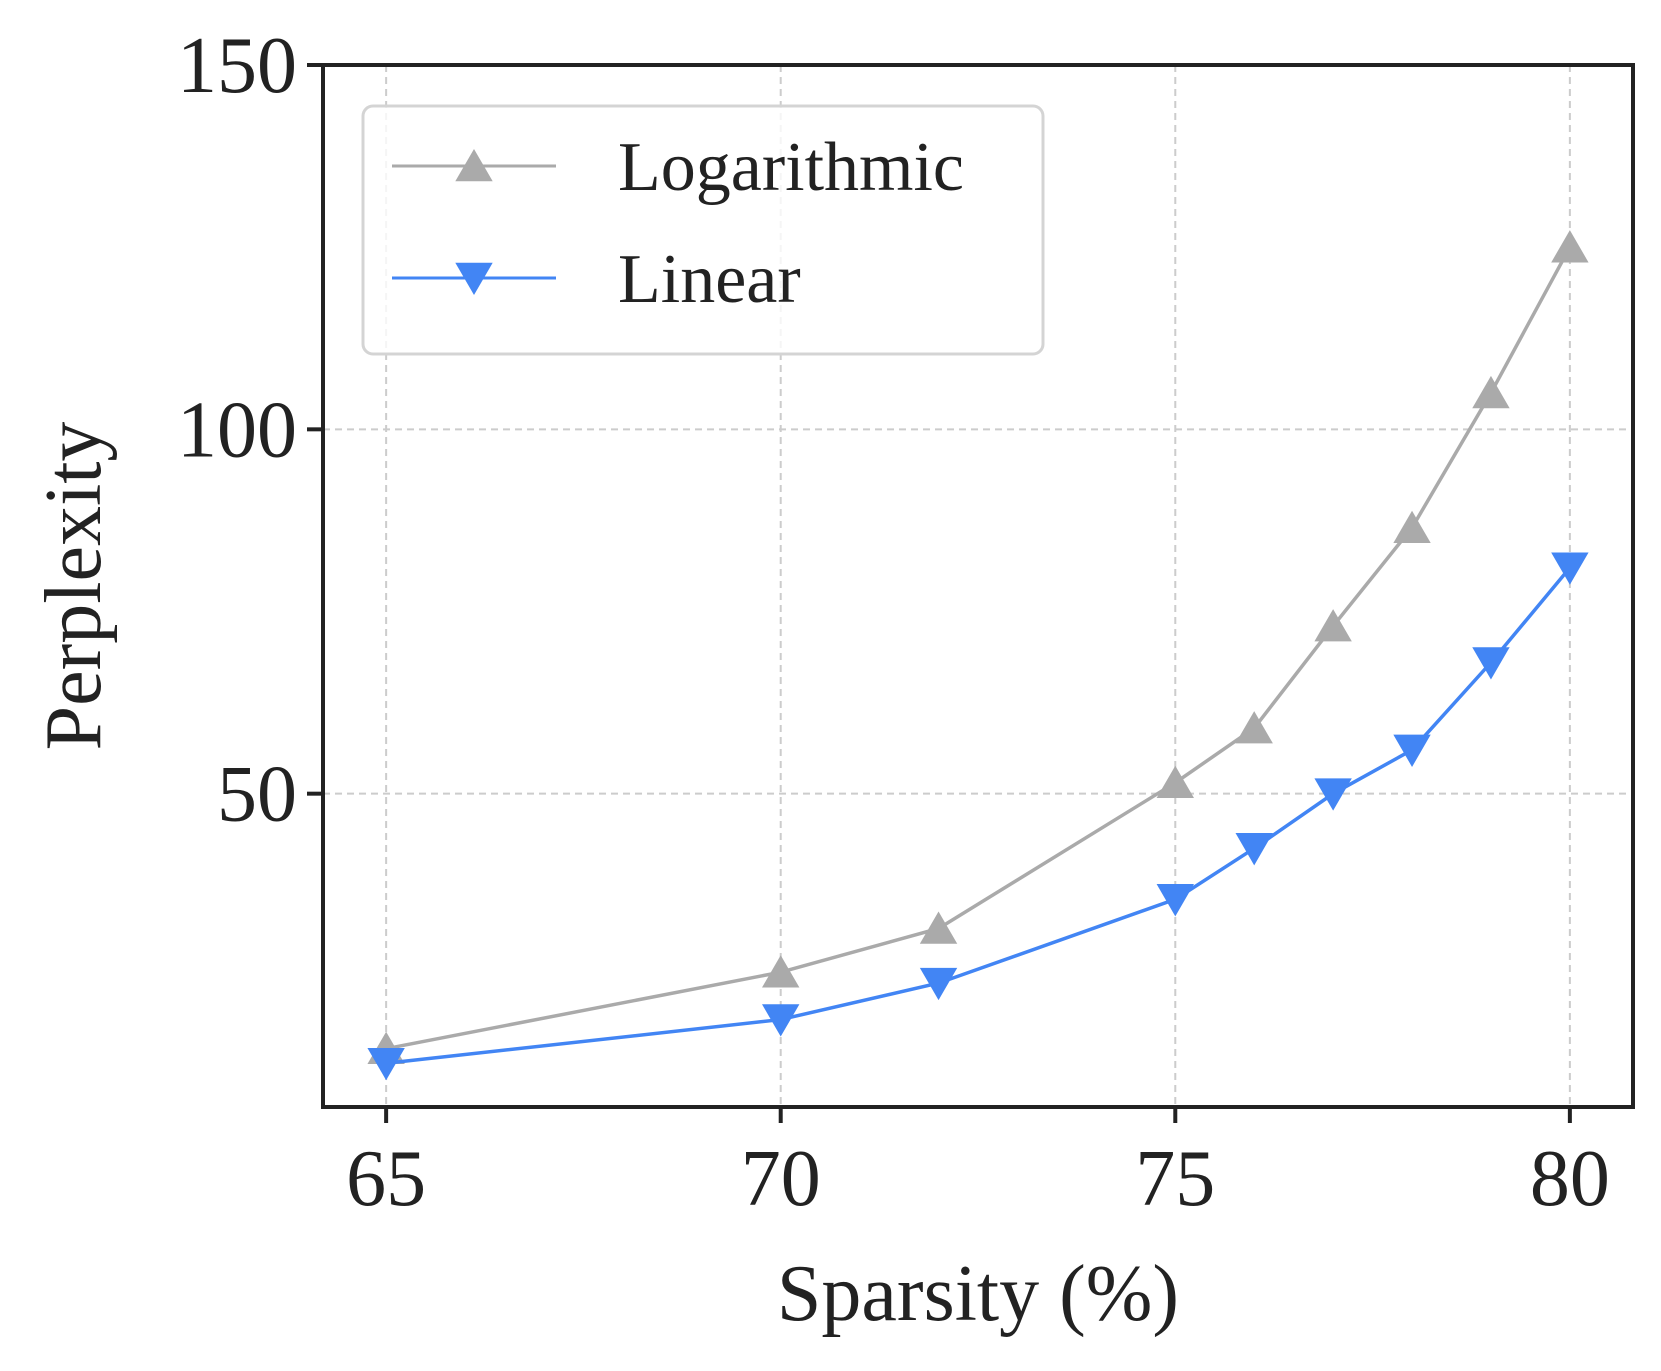 The height and width of the screenshot is (1371, 1661). I want to click on legend: Logarithmic Linear, so click(703, 230).